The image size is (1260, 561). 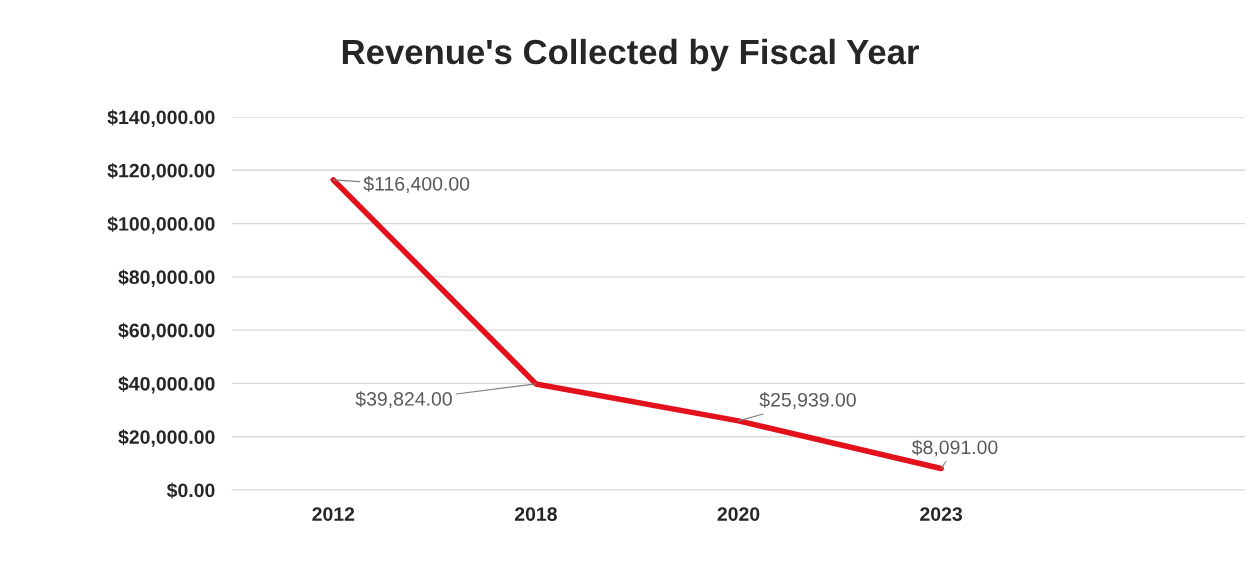 What do you see at coordinates (954, 448) in the screenshot?
I see `data-label: $8,091.00` at bounding box center [954, 448].